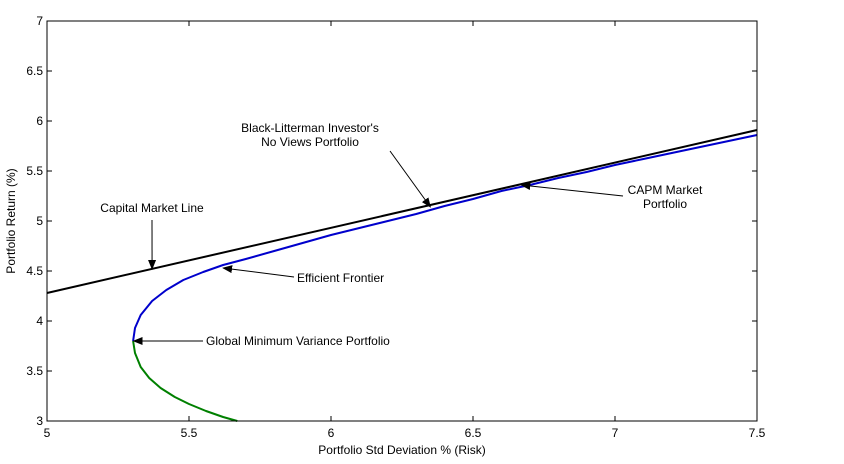 The image size is (844, 464). Describe the element at coordinates (298, 341) in the screenshot. I see `annotation-text: Global Minimum Variance Portfolio` at that location.